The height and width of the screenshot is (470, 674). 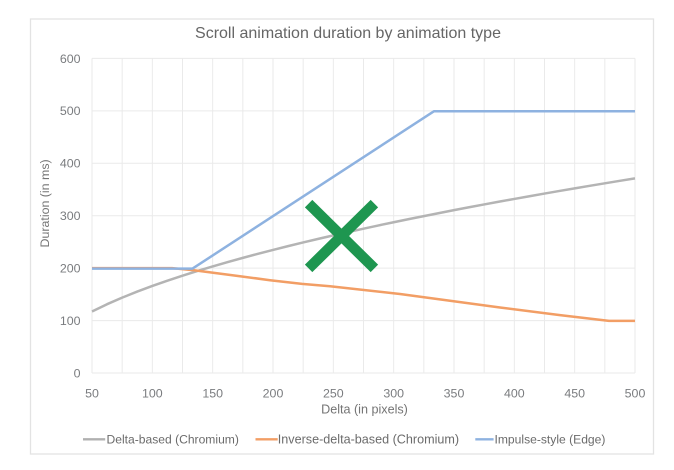 What do you see at coordinates (173, 440) in the screenshot?
I see `svg-text: Delta-based (Chromium)` at bounding box center [173, 440].